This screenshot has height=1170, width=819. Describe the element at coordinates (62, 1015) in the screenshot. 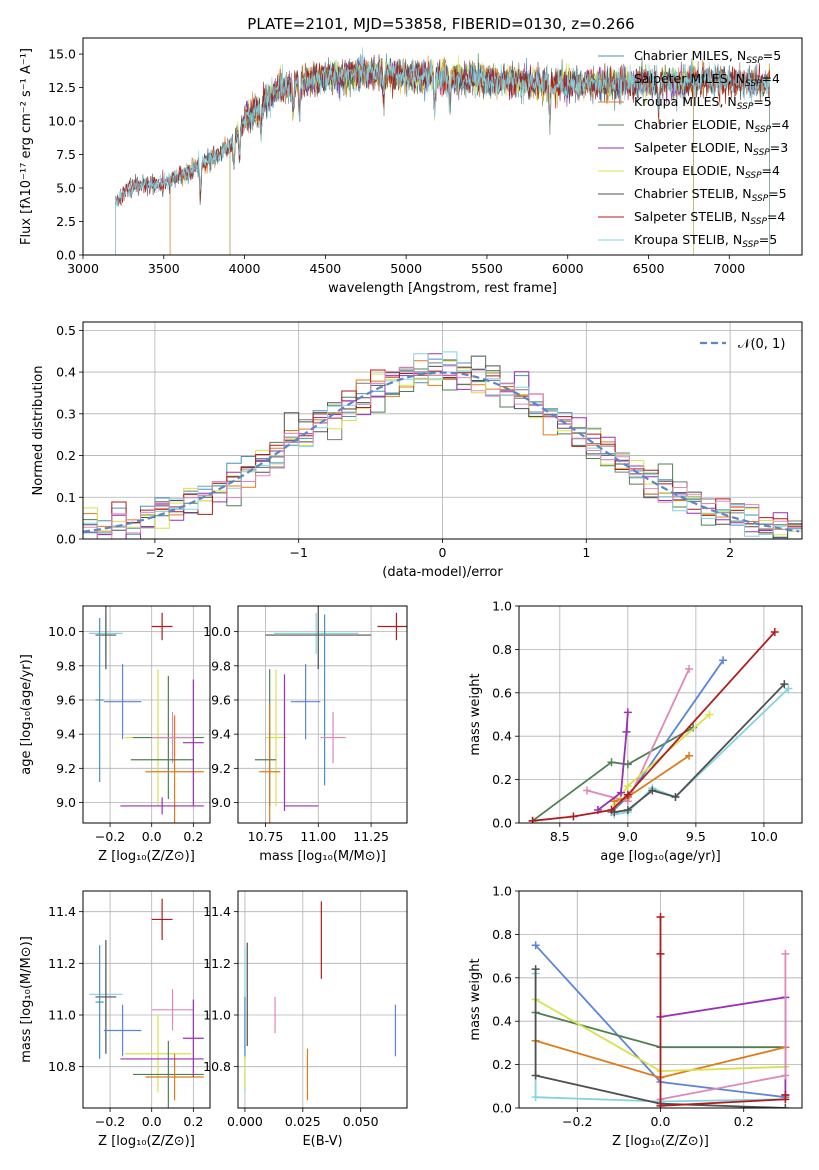

I see `y-tick-label: 11.0` at that location.